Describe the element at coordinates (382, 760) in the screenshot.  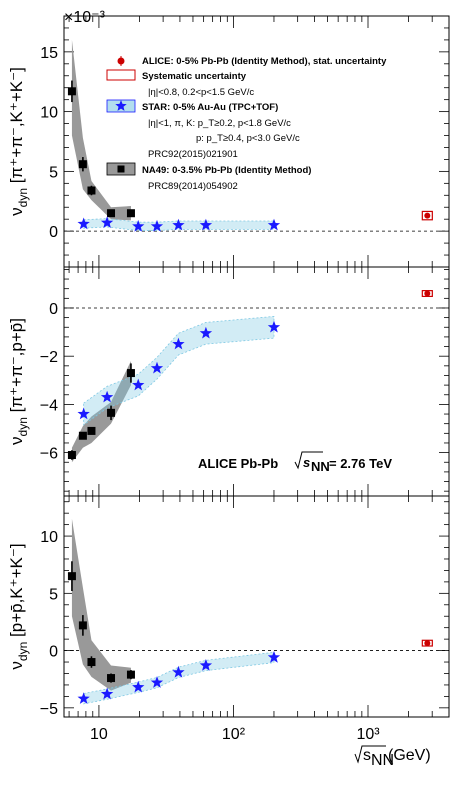
I see `x-label-sub: NN` at that location.